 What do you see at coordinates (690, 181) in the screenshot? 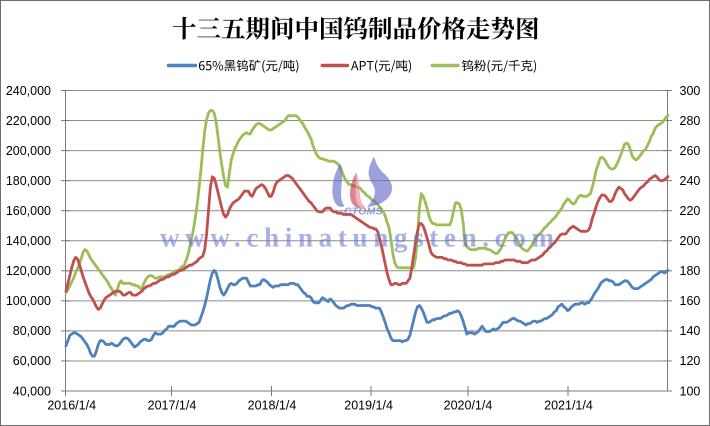
I see `svg-text: 240` at bounding box center [690, 181].